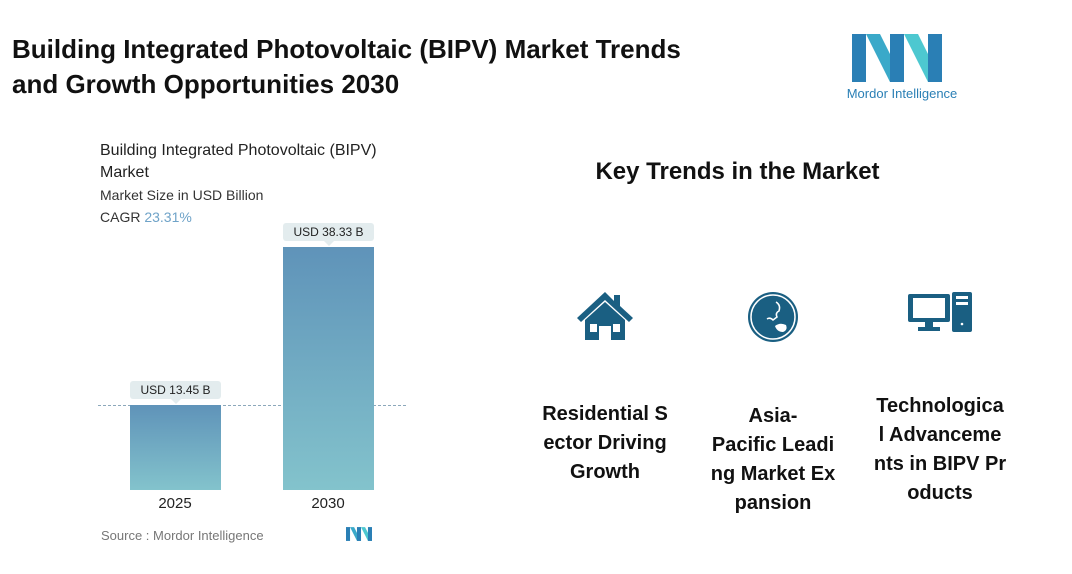  Describe the element at coordinates (328, 234) in the screenshot. I see `data-label: USD 38.33 B` at that location.